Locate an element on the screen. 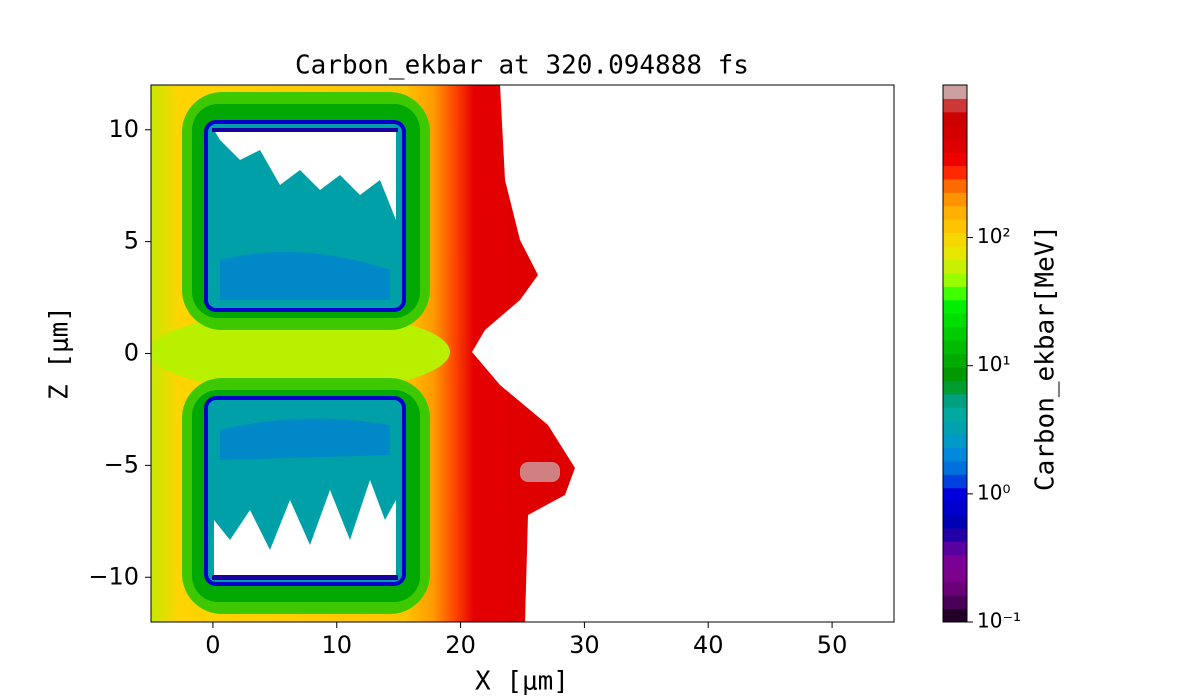 The image size is (1200, 700). x-tick-label: 0 is located at coordinates (212, 645).